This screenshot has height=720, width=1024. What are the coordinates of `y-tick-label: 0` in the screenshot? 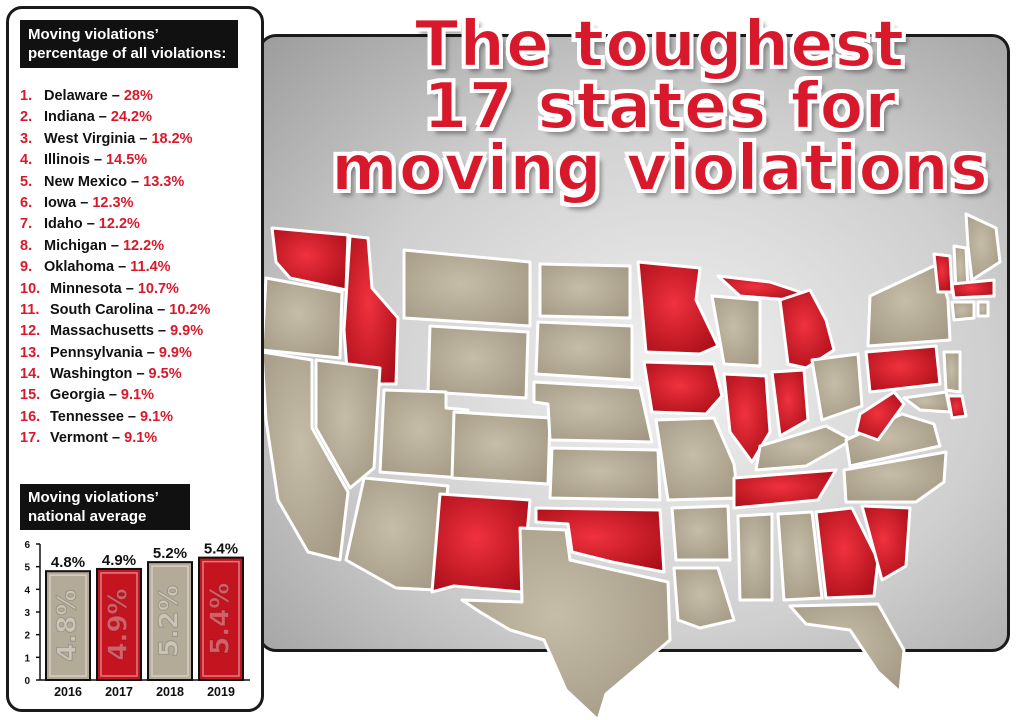 It's located at (27, 681).